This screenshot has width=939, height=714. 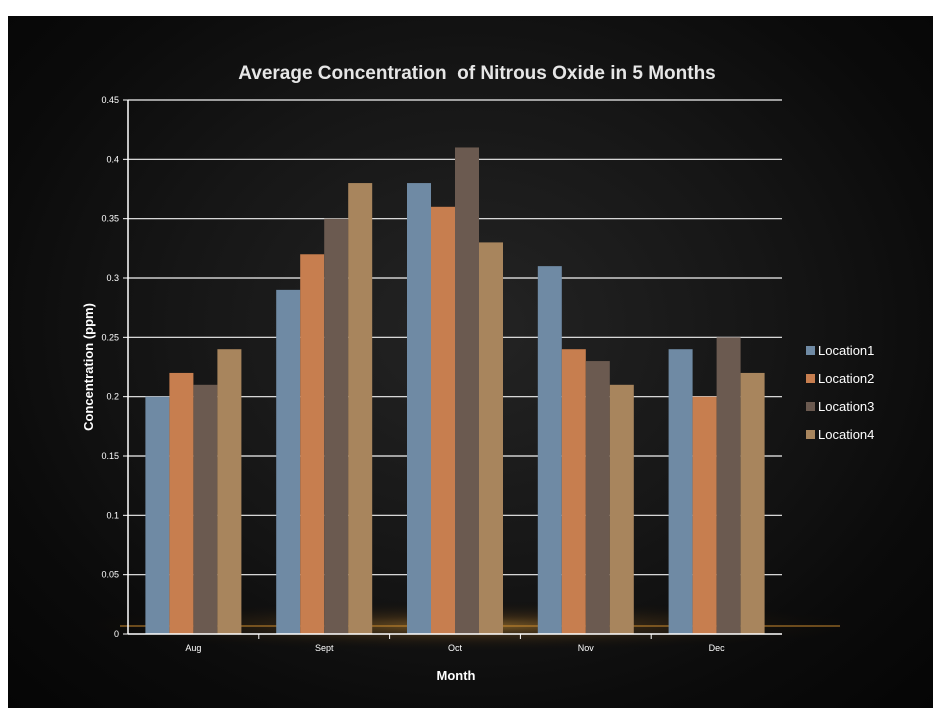 I want to click on bar-location2-oct, so click(x=443, y=420).